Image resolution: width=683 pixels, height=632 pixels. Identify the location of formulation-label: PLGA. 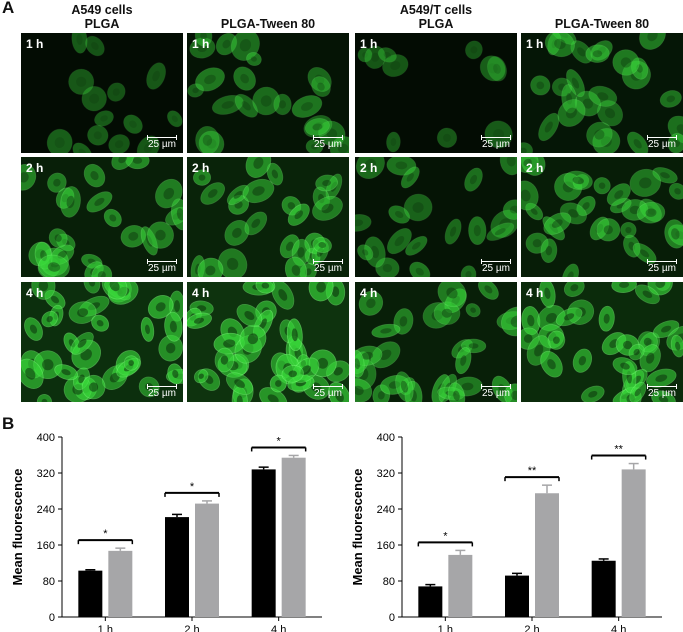
(436, 24).